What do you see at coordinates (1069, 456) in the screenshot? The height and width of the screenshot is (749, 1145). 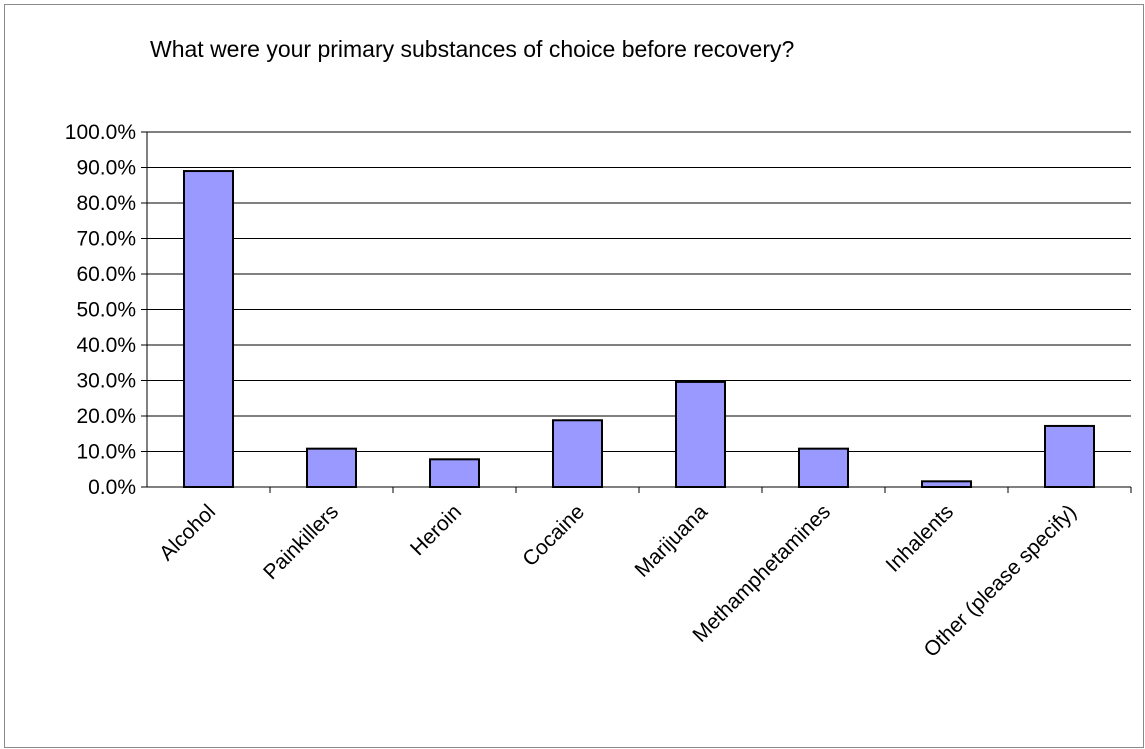 I see `bar-other-please-specify` at bounding box center [1069, 456].